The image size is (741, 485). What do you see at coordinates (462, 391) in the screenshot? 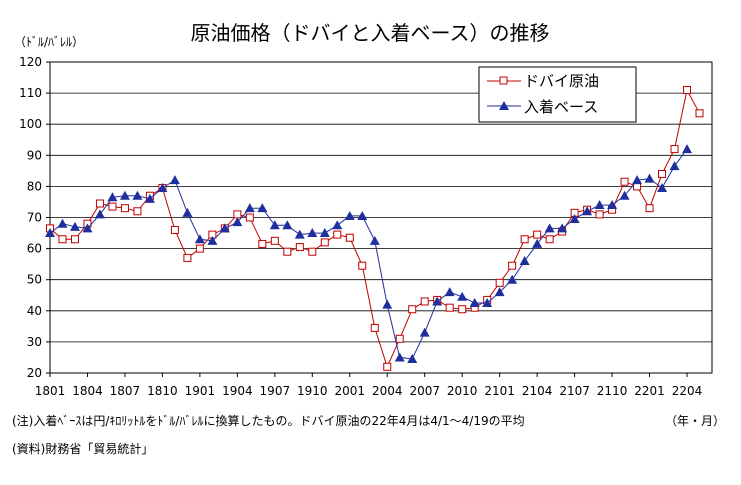
I see `x-tick-label: 2010` at bounding box center [462, 391].